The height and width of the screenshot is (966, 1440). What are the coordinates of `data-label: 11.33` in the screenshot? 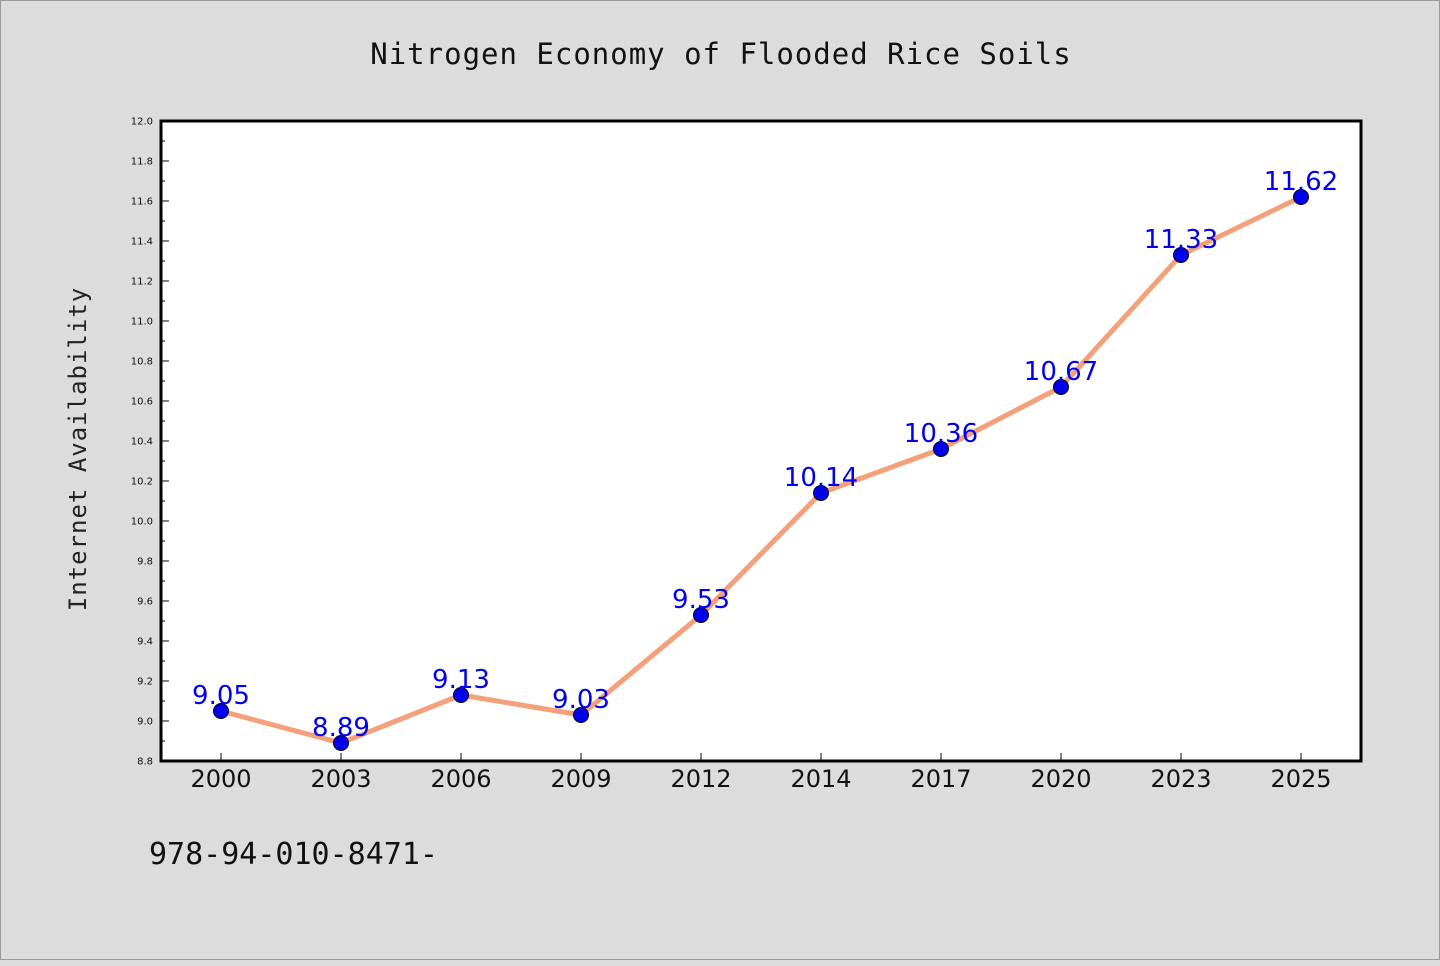 It's located at (1181, 240).